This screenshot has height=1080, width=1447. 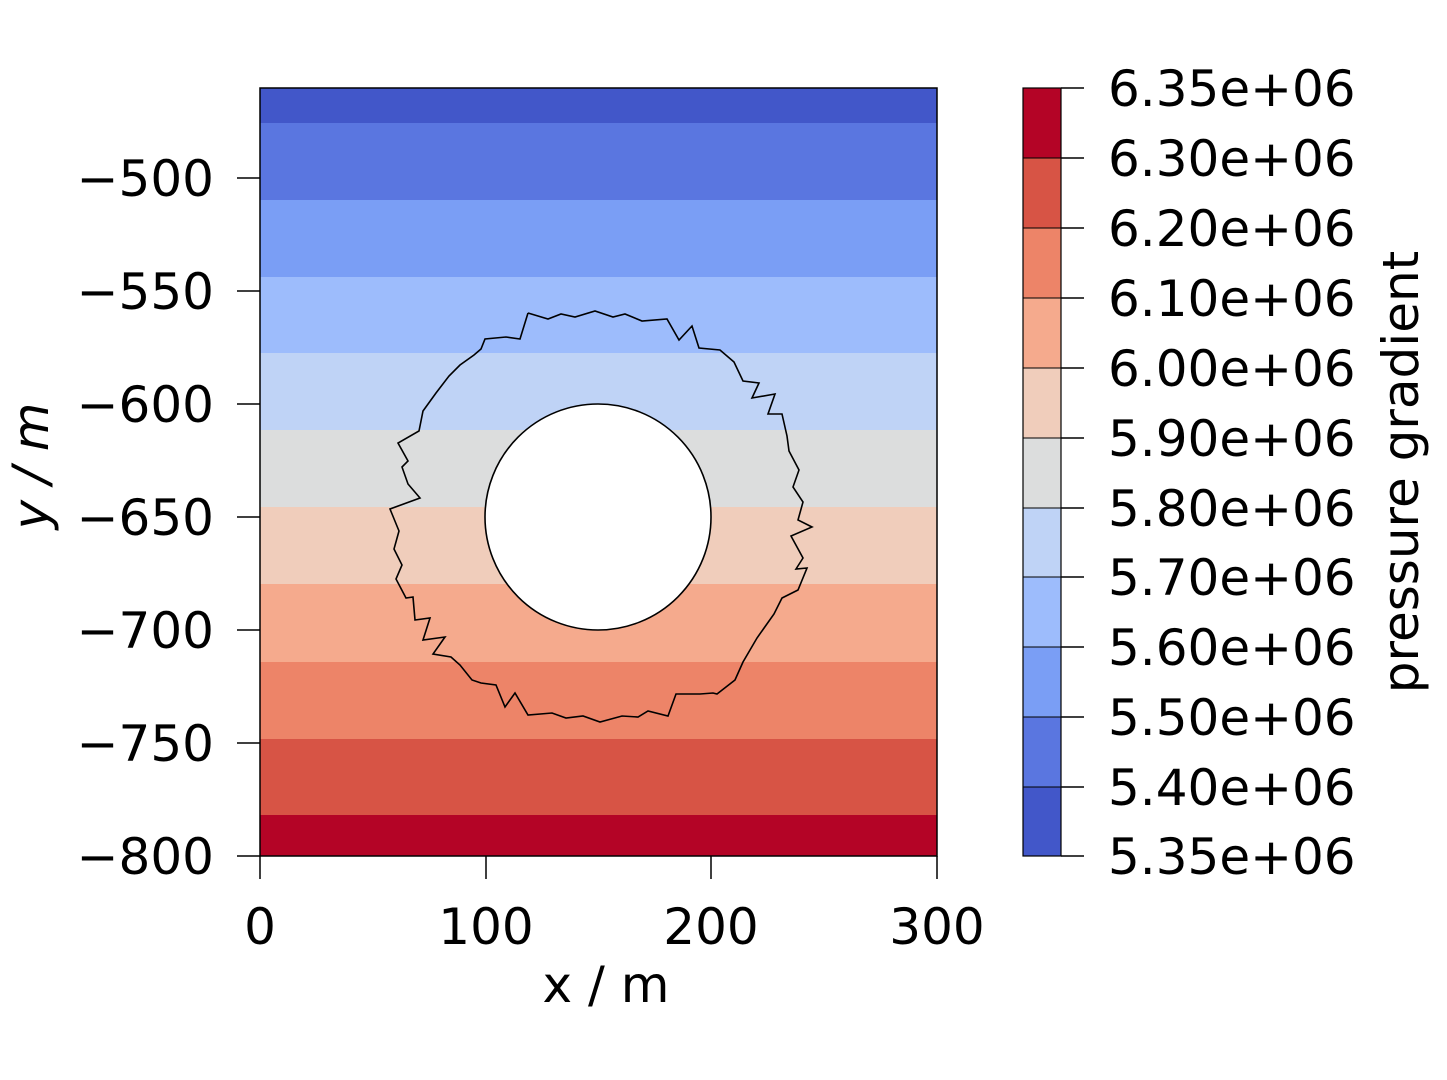 I want to click on colorbar-tick-label: 5.70e+06, so click(x=1232, y=578).